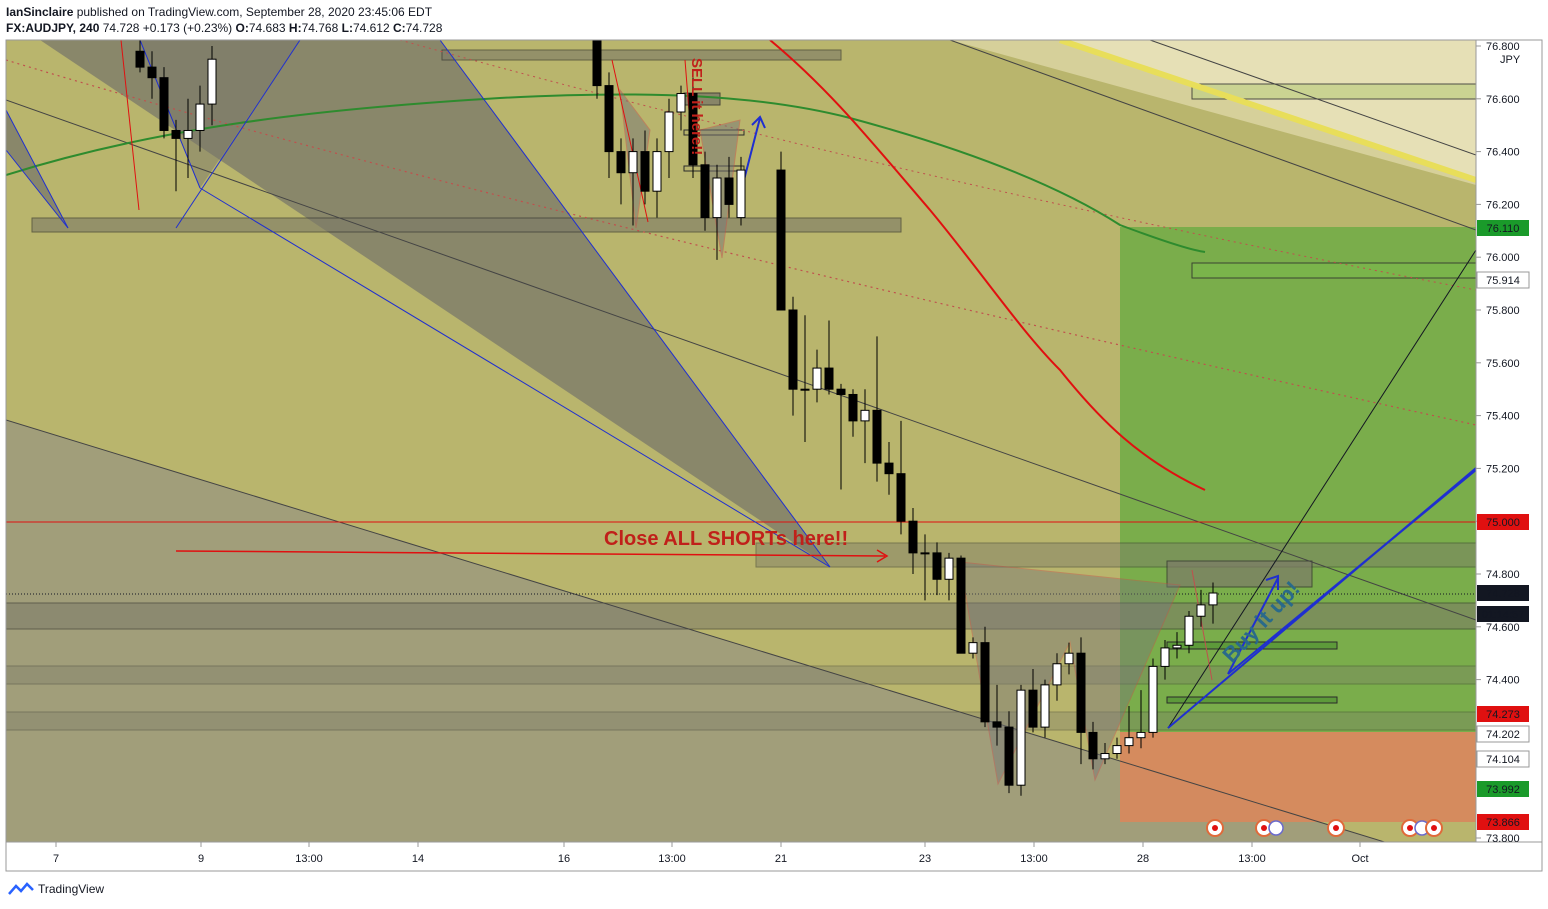 The height and width of the screenshot is (909, 1548). I want to click on moving-average-red, so click(987, 265).